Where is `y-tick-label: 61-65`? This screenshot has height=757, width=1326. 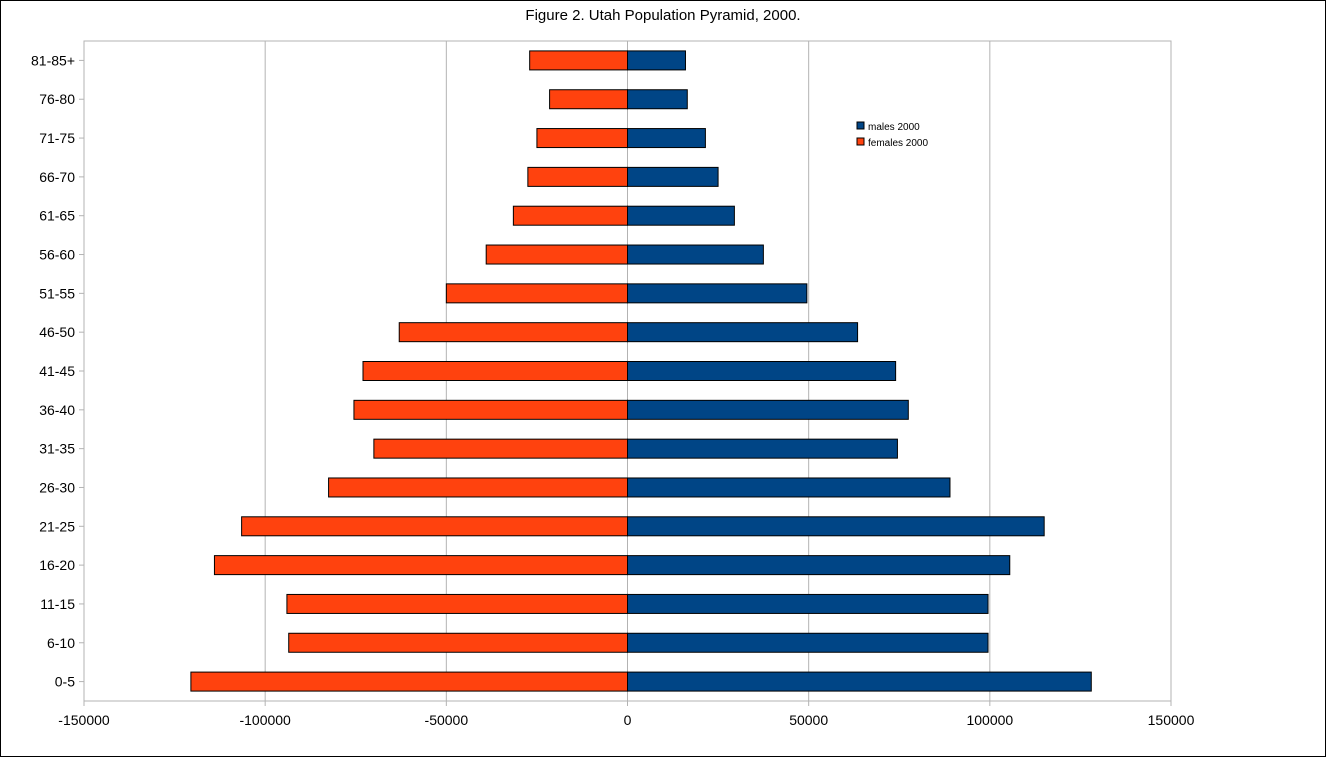
y-tick-label: 61-65 is located at coordinates (57, 216).